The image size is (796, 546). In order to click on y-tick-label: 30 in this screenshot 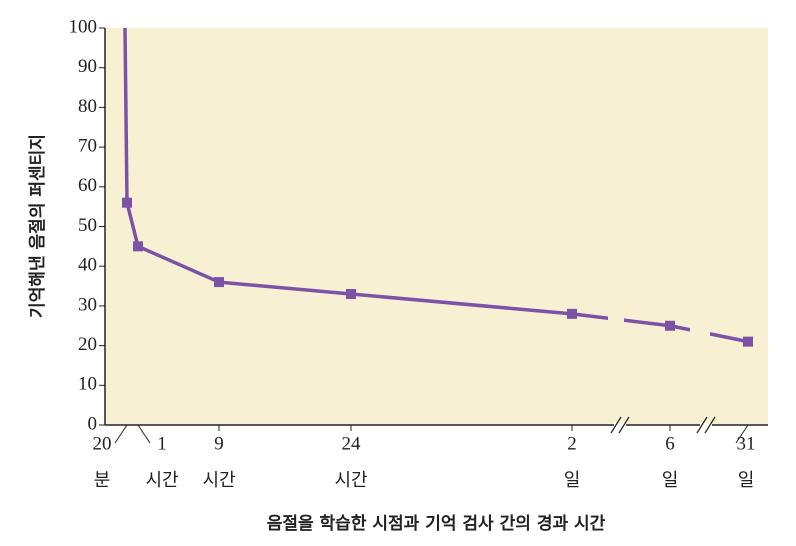, I will do `click(87, 304)`.